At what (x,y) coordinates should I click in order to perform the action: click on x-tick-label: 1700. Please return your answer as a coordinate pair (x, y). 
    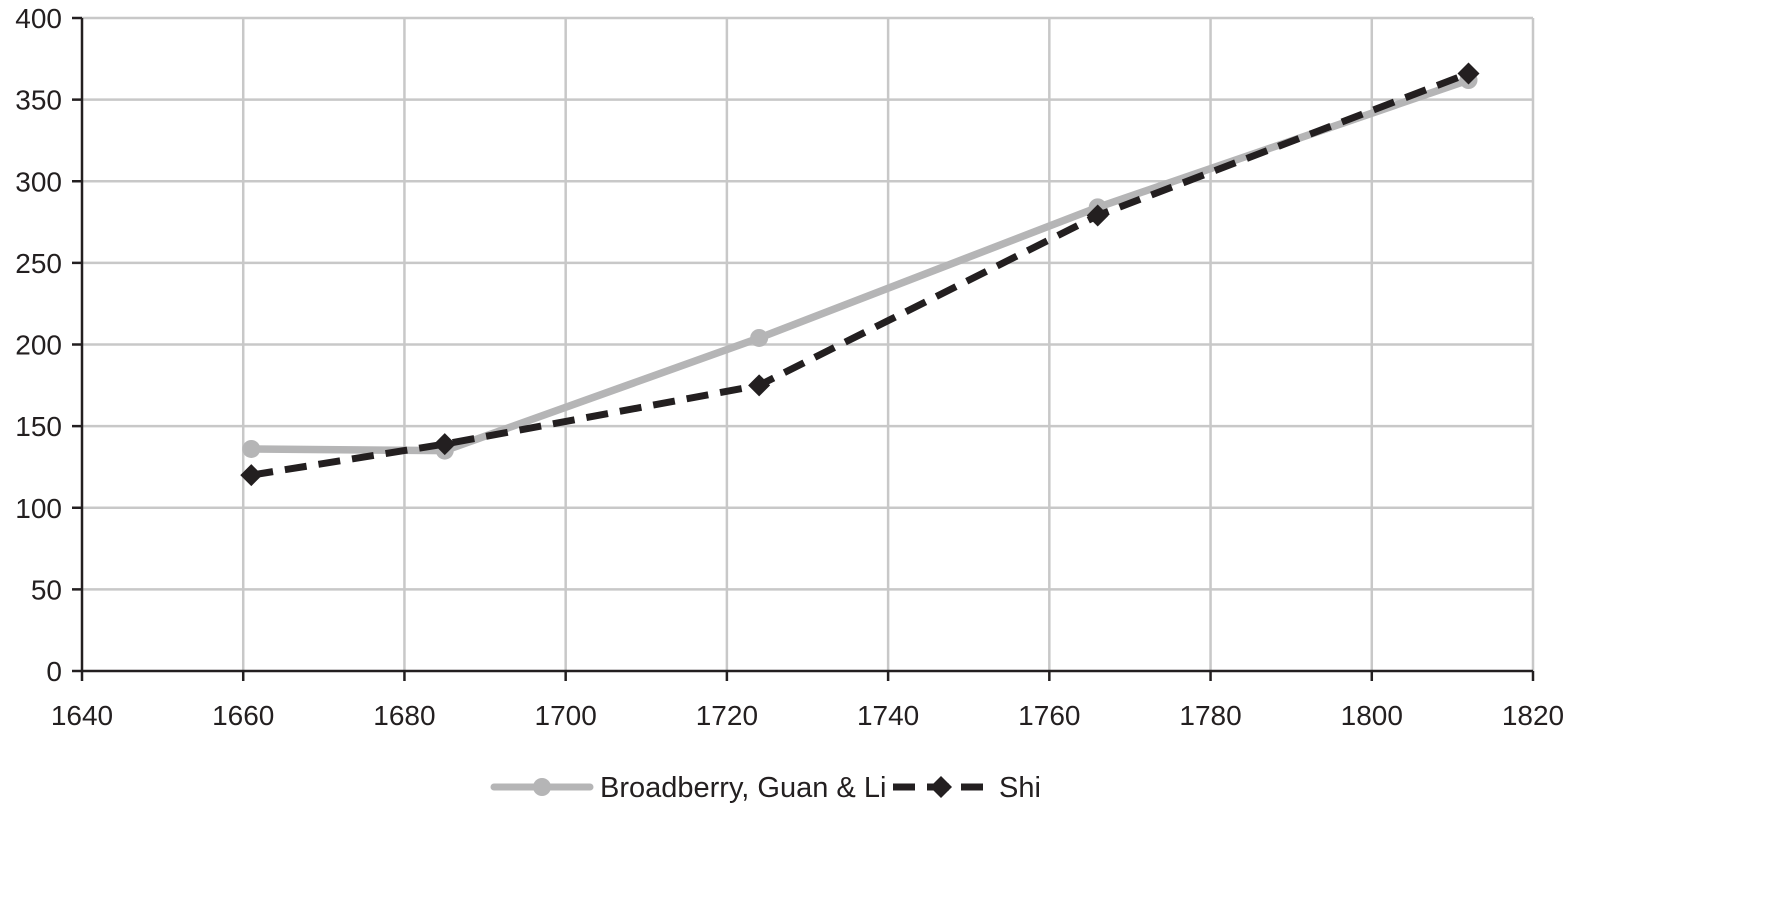
    Looking at the image, I should click on (566, 715).